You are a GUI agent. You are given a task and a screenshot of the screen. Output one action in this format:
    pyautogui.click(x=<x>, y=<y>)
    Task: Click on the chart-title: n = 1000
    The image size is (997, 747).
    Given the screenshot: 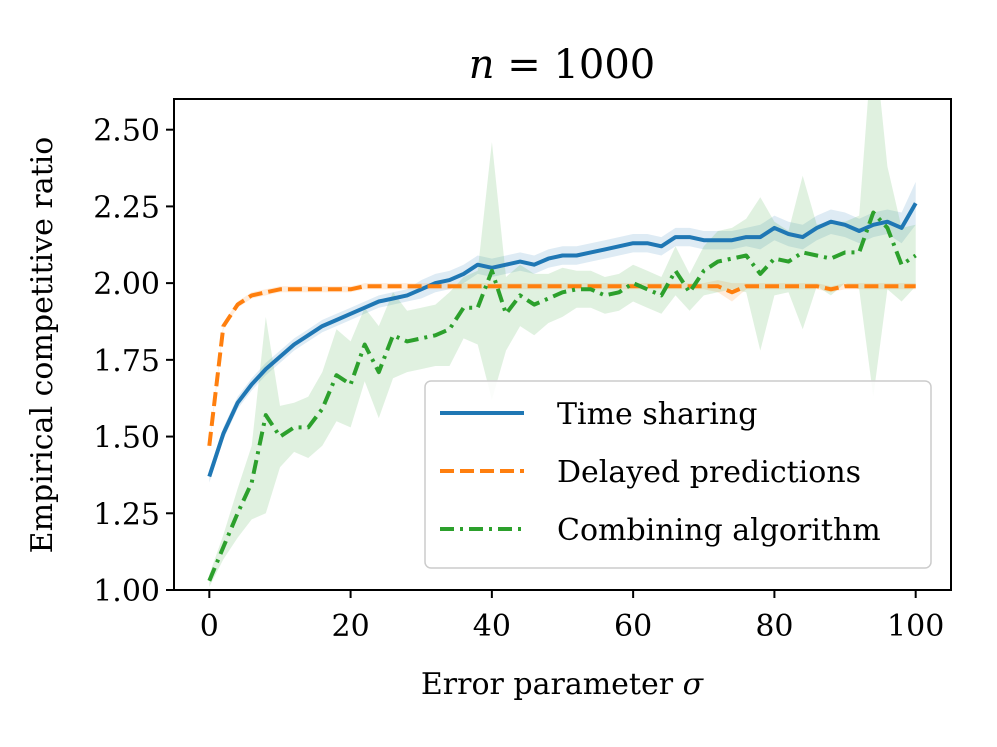 What is the action you would take?
    pyautogui.click(x=562, y=65)
    